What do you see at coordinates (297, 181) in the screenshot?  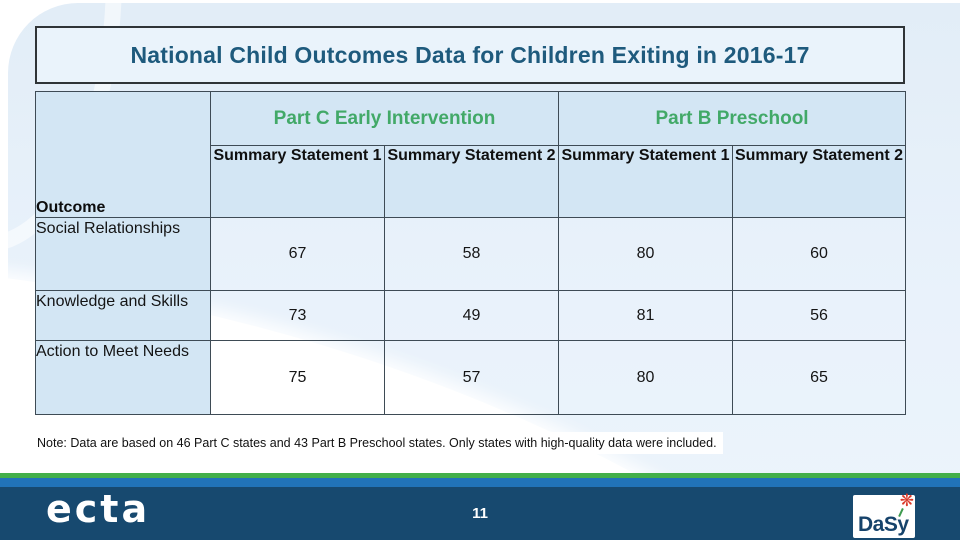 I see `sub-header-partc-ss1: Summary Statement 1` at bounding box center [297, 181].